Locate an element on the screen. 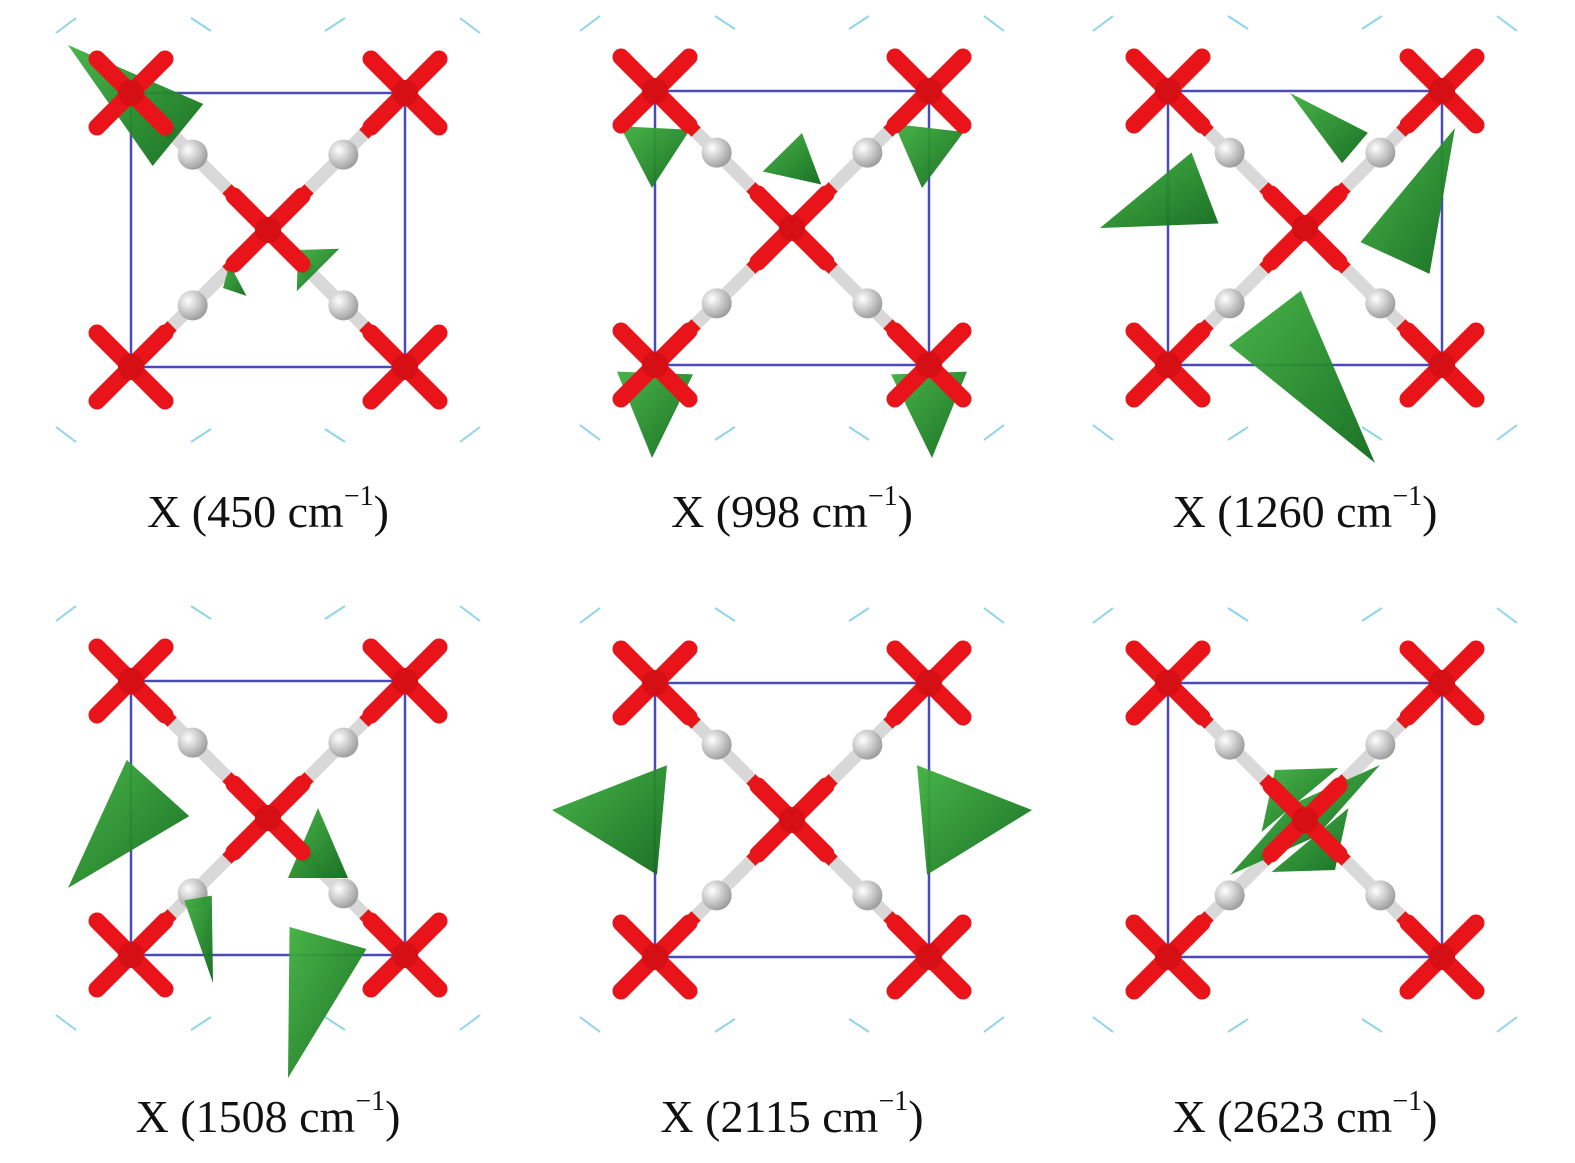  label-text: X (2115 cm is located at coordinates (769, 1116).